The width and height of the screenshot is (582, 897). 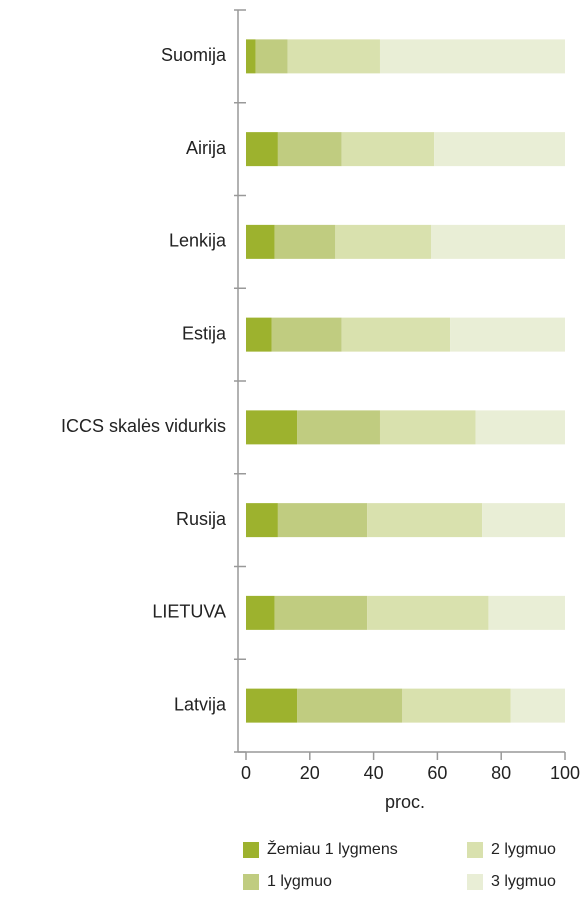 I want to click on x-tick-label: 40, so click(x=374, y=773).